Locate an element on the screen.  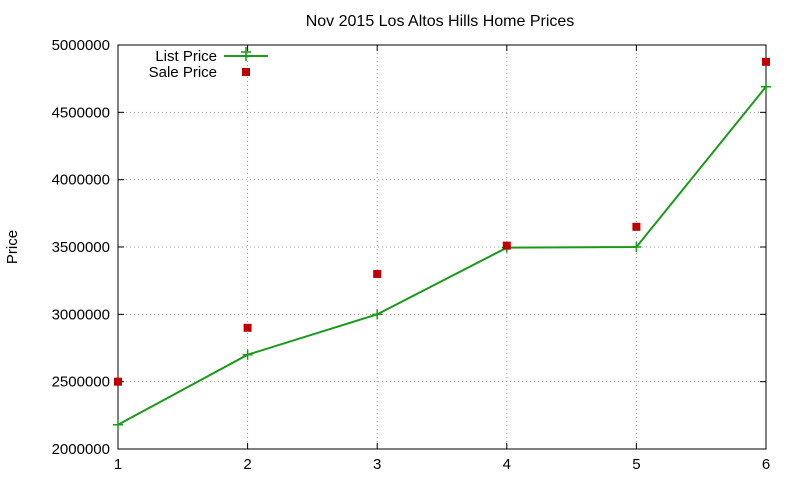
x-tick-label: 3 is located at coordinates (377, 464).